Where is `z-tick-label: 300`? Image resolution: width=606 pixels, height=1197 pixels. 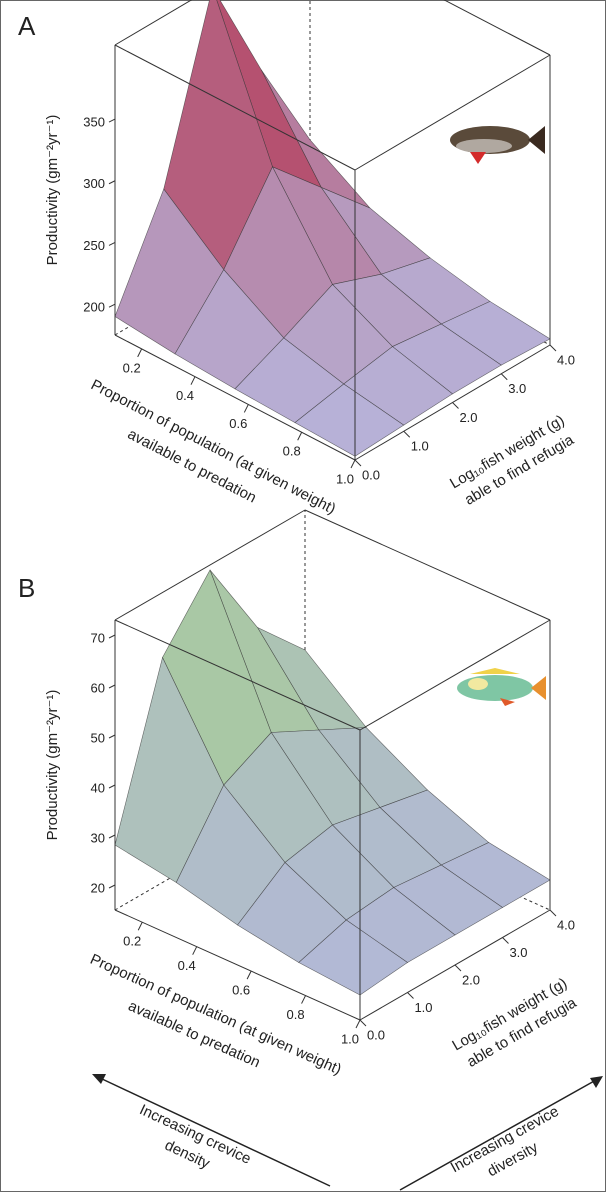
z-tick-label: 300 is located at coordinates (94, 183).